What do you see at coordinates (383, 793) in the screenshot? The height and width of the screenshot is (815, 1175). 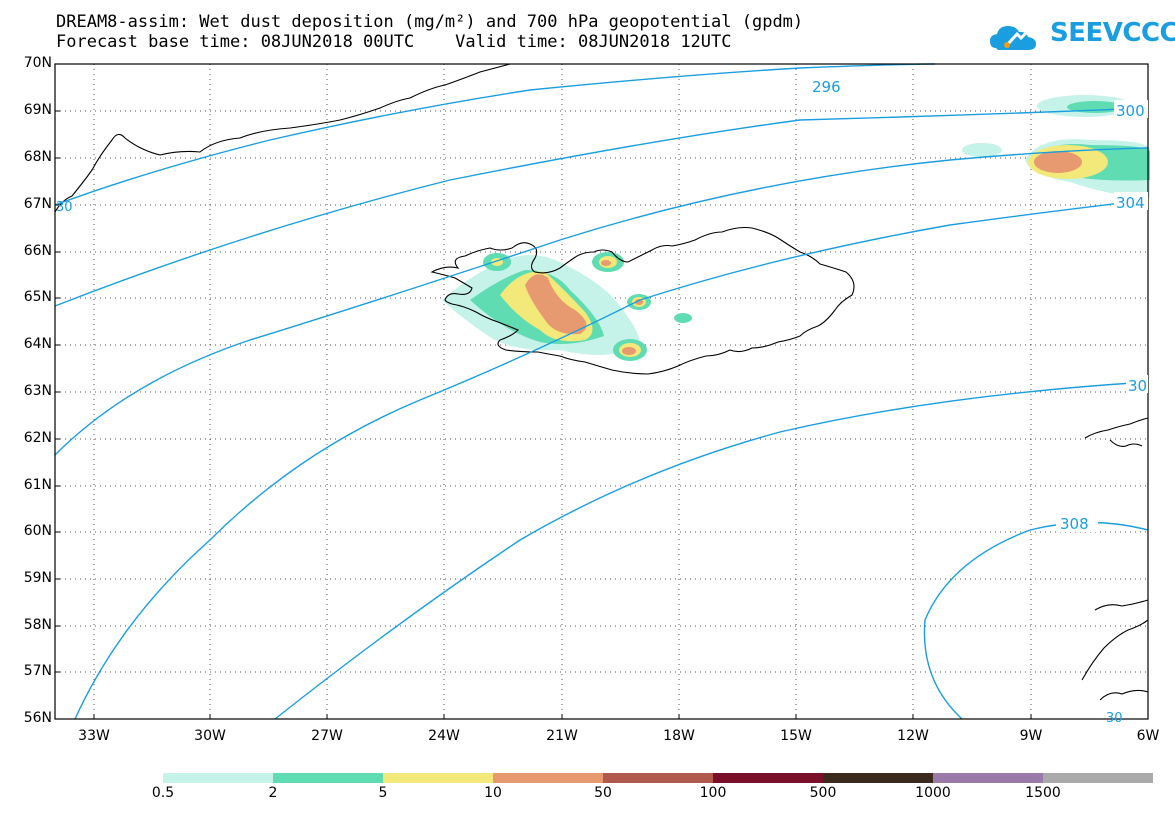 I see `colorbar-label: 5` at bounding box center [383, 793].